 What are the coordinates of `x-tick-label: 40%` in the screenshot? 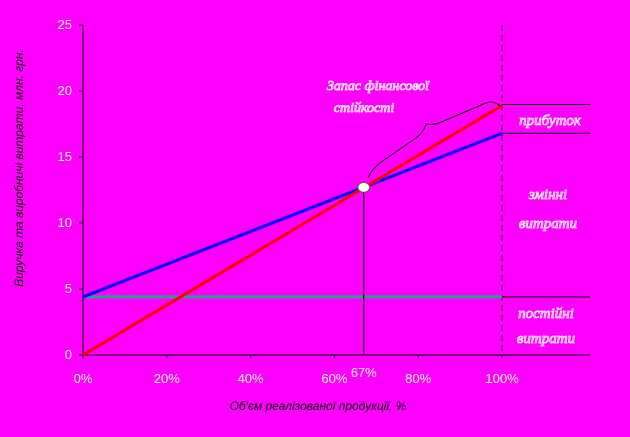 It's located at (251, 378).